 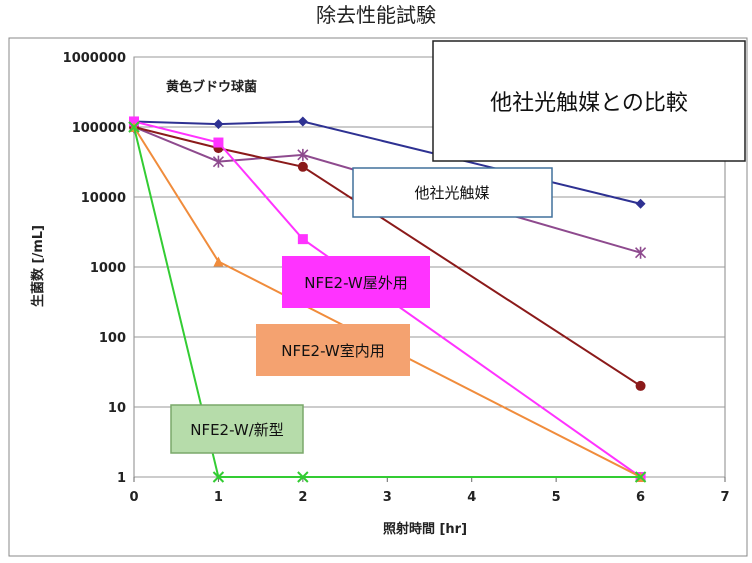 What do you see at coordinates (387, 497) in the screenshot?
I see `x-tick-label: 3` at bounding box center [387, 497].